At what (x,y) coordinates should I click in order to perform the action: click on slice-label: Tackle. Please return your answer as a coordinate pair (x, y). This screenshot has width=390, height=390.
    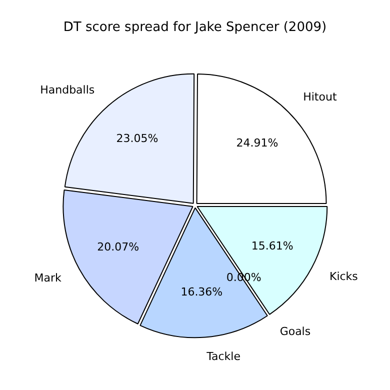
    Looking at the image, I should click on (223, 357).